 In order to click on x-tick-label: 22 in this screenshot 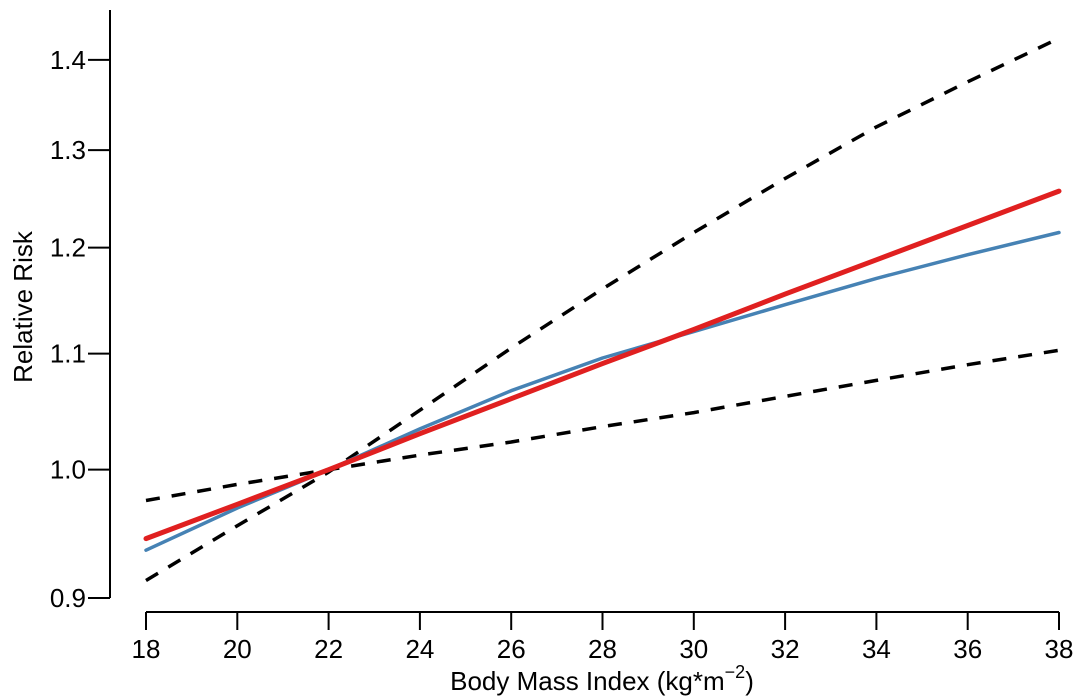, I will do `click(328, 649)`.